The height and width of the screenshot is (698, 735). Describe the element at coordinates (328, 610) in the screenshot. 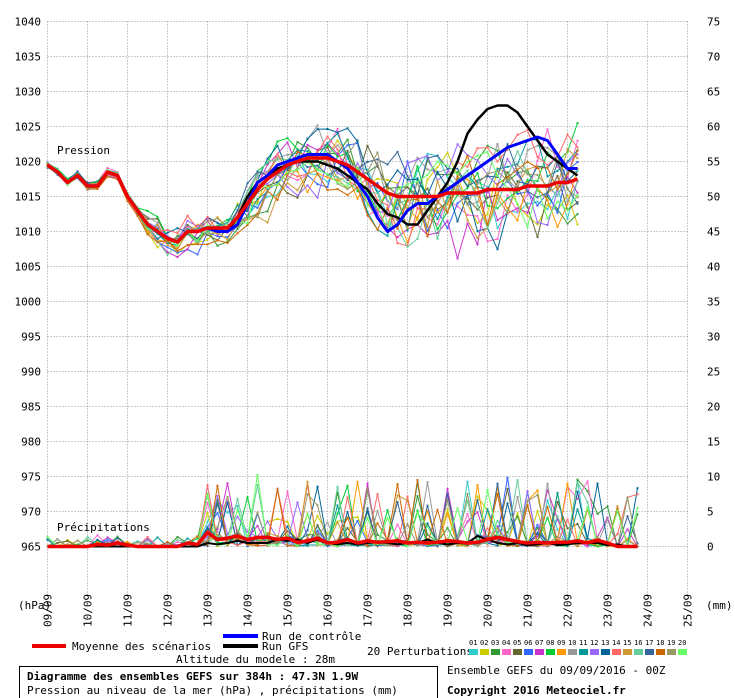

I see `x-tick-label: 16/09` at that location.